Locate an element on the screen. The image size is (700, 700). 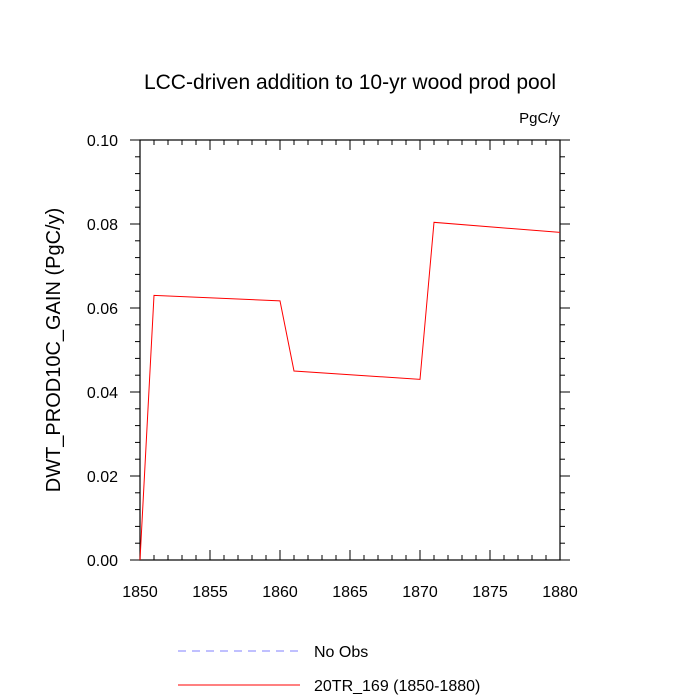
x-tick-label: 1865 is located at coordinates (350, 592).